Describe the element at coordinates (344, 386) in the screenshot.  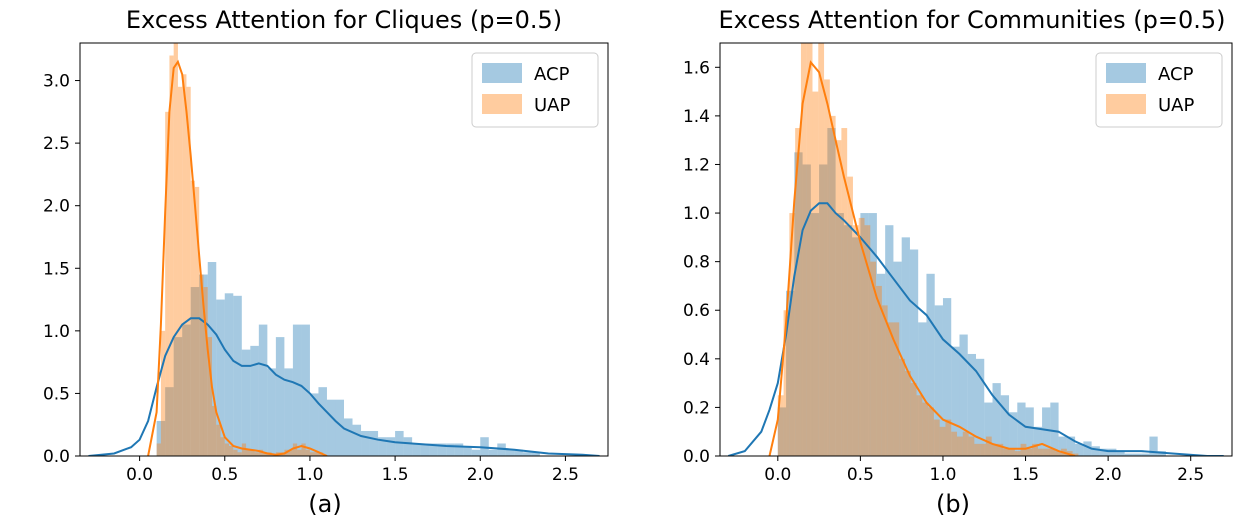
I see `kde-line-acp` at that location.